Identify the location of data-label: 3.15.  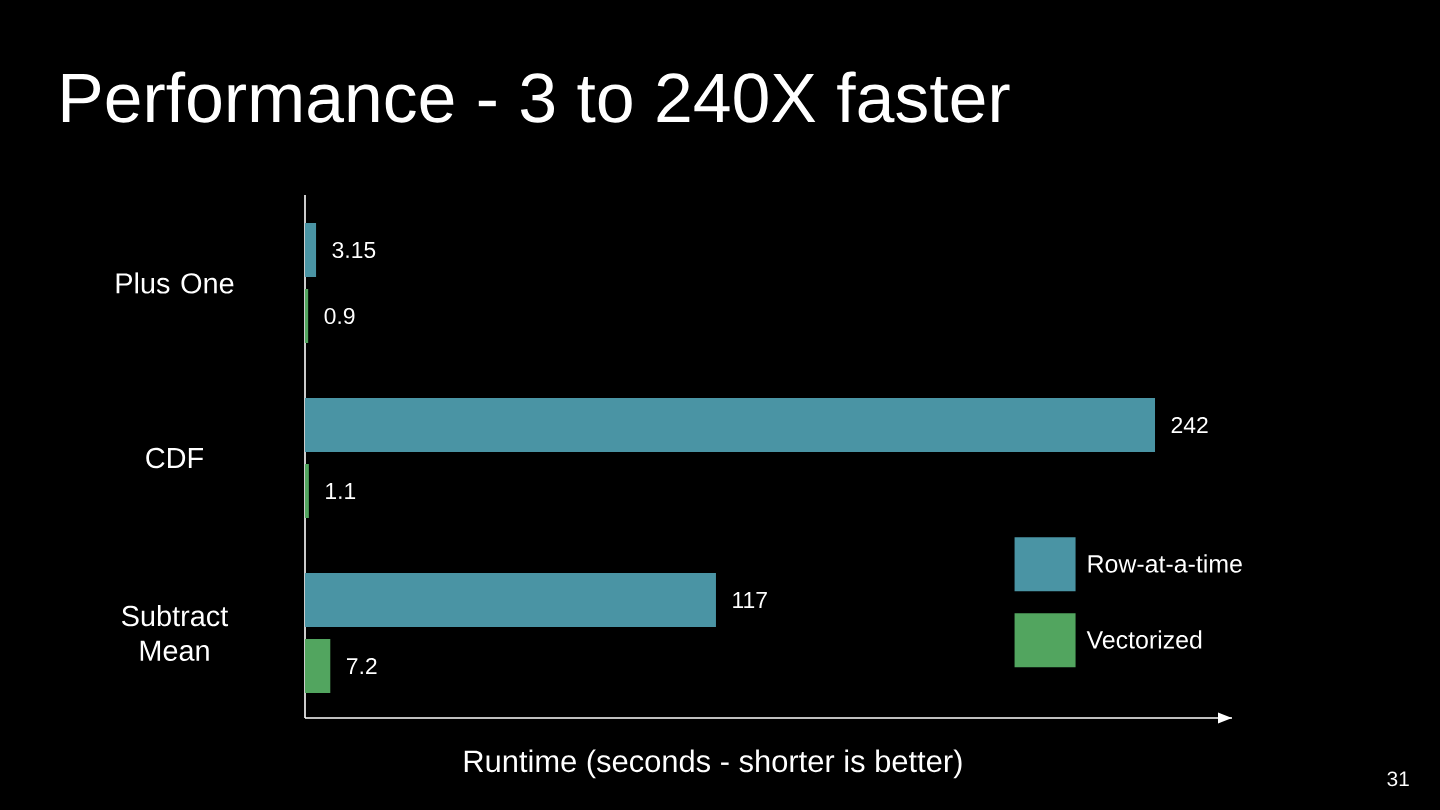
(354, 250).